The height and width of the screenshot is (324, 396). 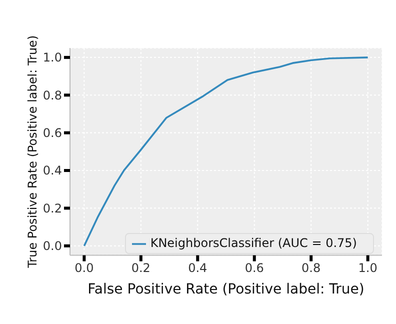 What do you see at coordinates (52, 133) in the screenshot?
I see `y-tick-label: 0.6` at bounding box center [52, 133].